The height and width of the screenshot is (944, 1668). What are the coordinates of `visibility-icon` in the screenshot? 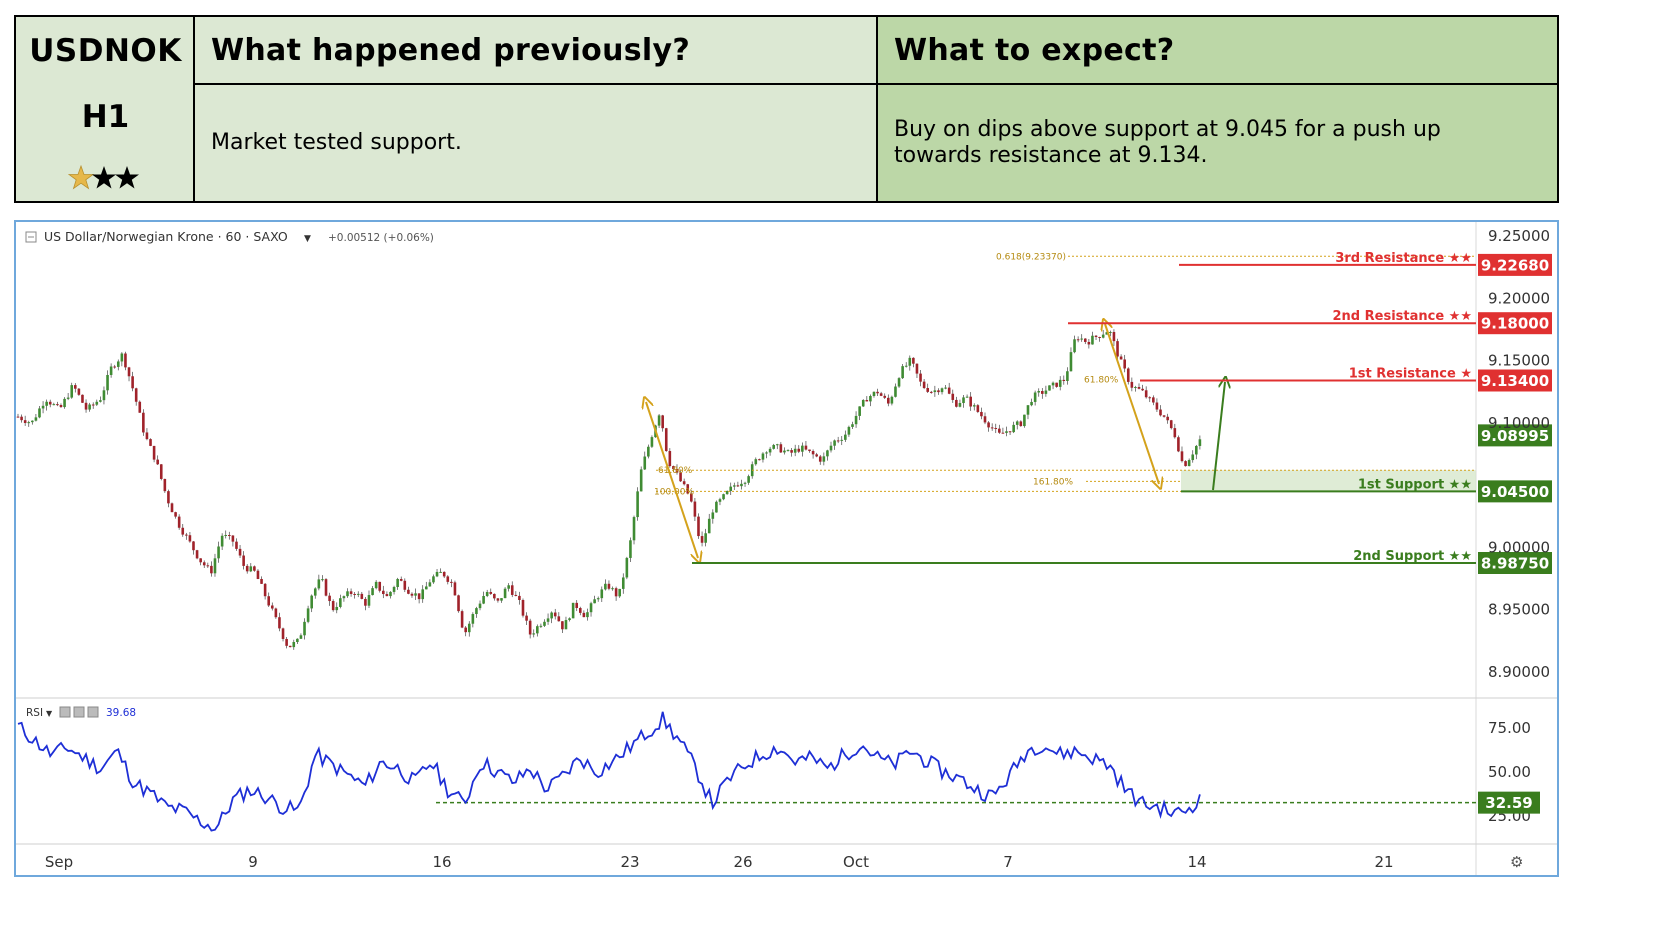 It's located at (65, 712).